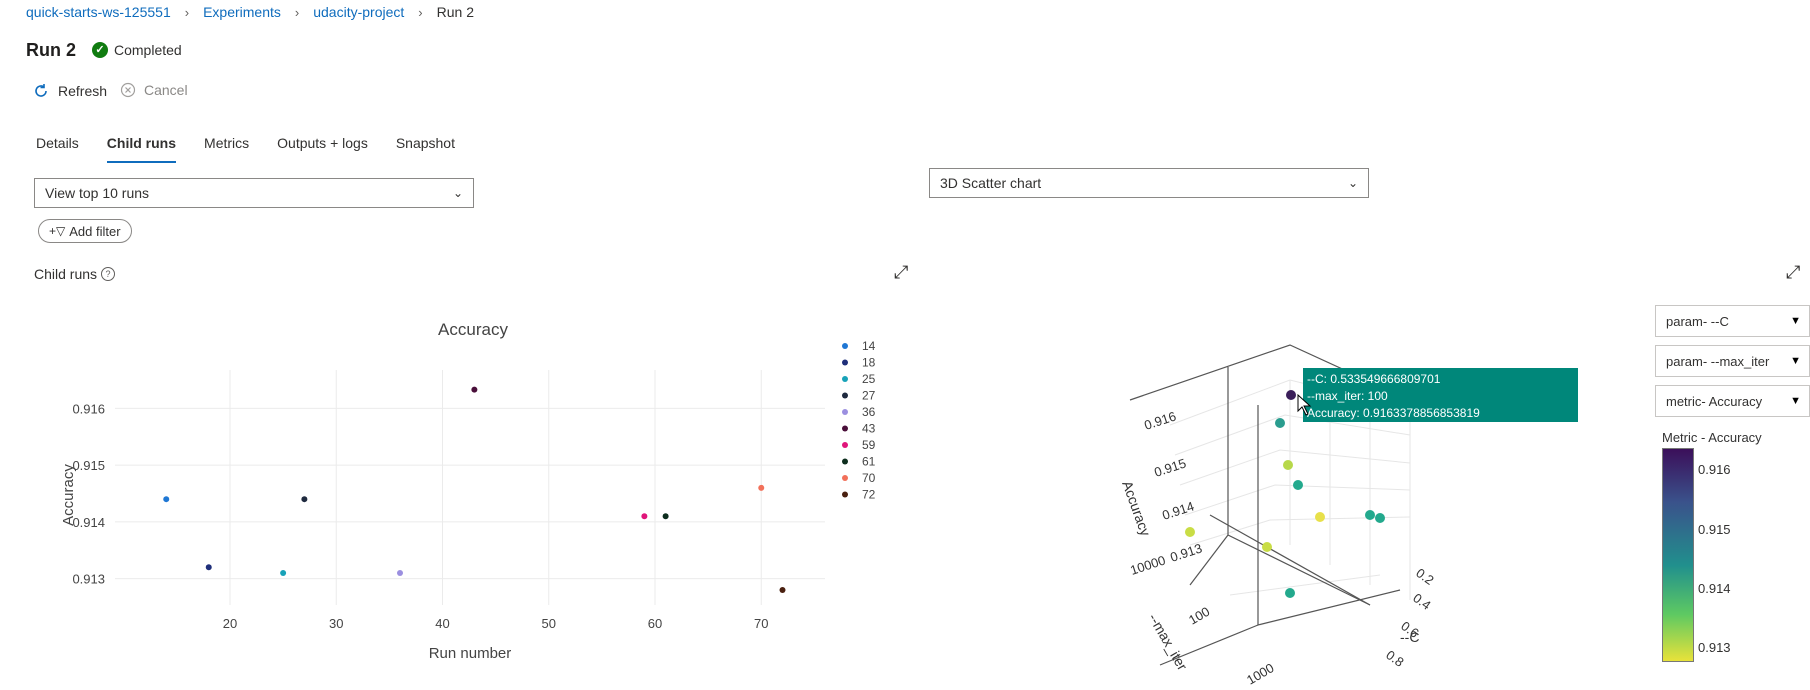  What do you see at coordinates (1173, 487) in the screenshot?
I see `3d-accuracy-ticks: 0.916 0.915 0.914 0.913` at bounding box center [1173, 487].